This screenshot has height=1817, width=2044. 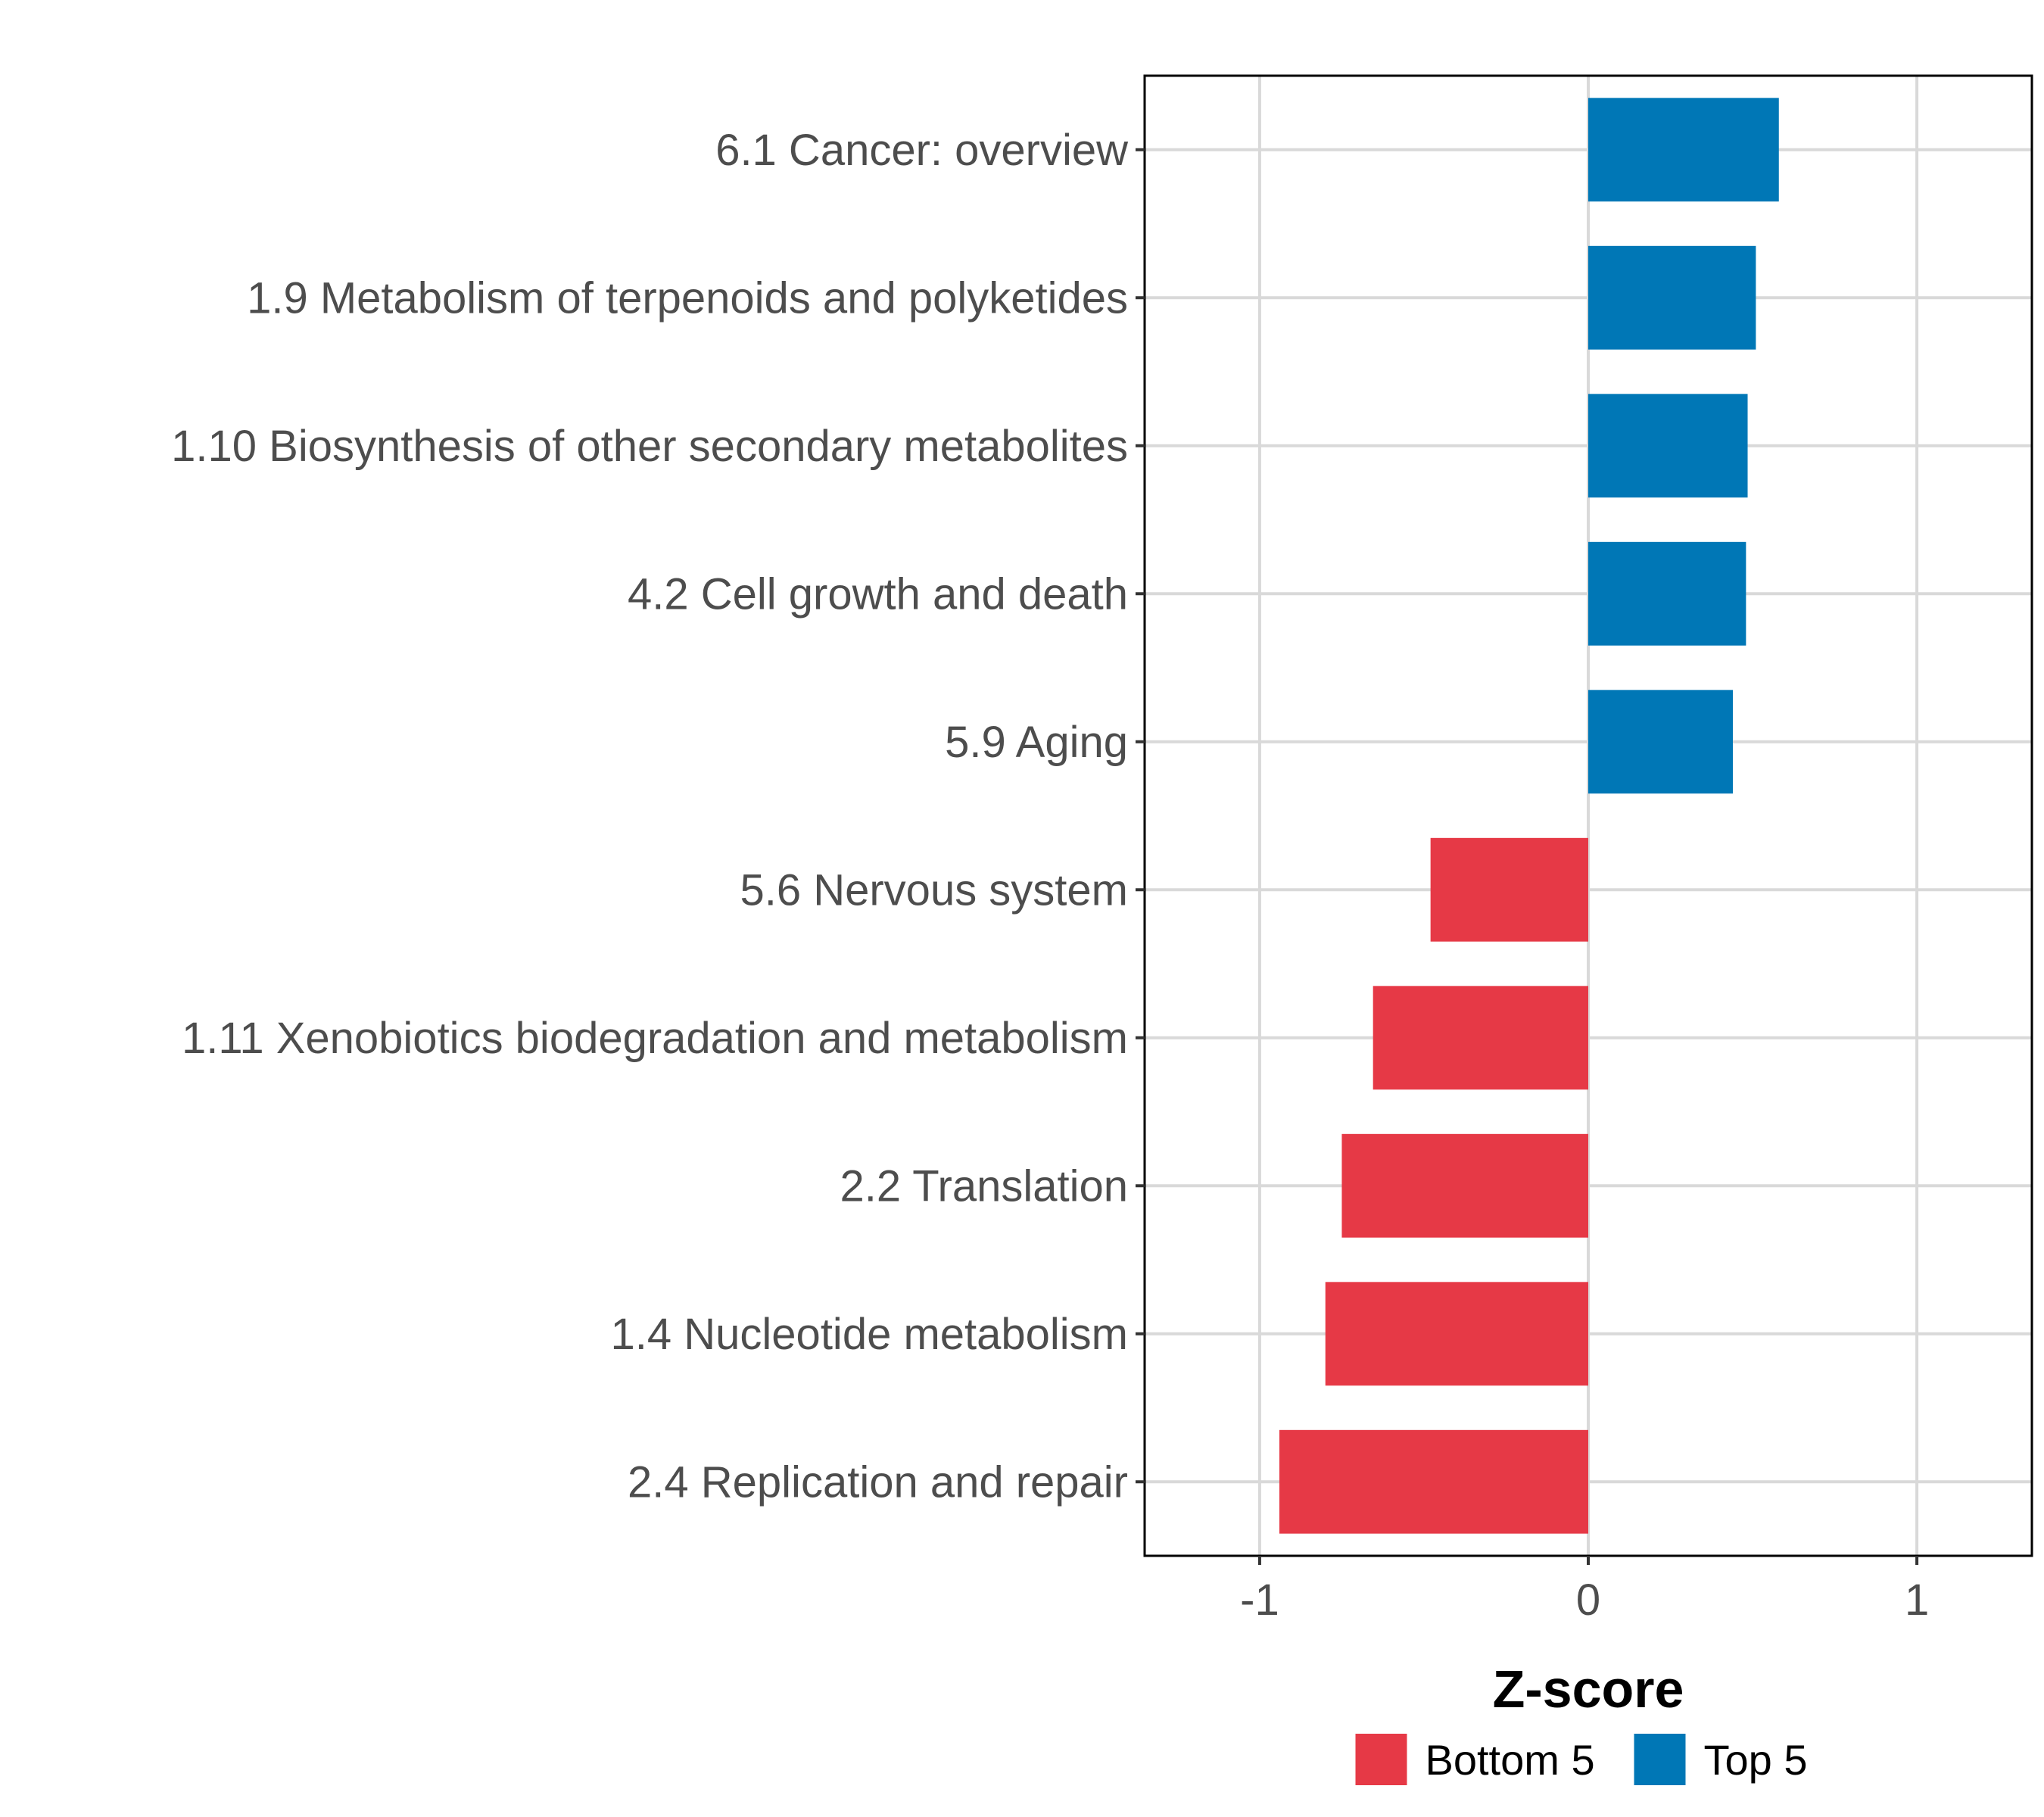 I want to click on category-label: 5.9 Aging, so click(x=1036, y=742).